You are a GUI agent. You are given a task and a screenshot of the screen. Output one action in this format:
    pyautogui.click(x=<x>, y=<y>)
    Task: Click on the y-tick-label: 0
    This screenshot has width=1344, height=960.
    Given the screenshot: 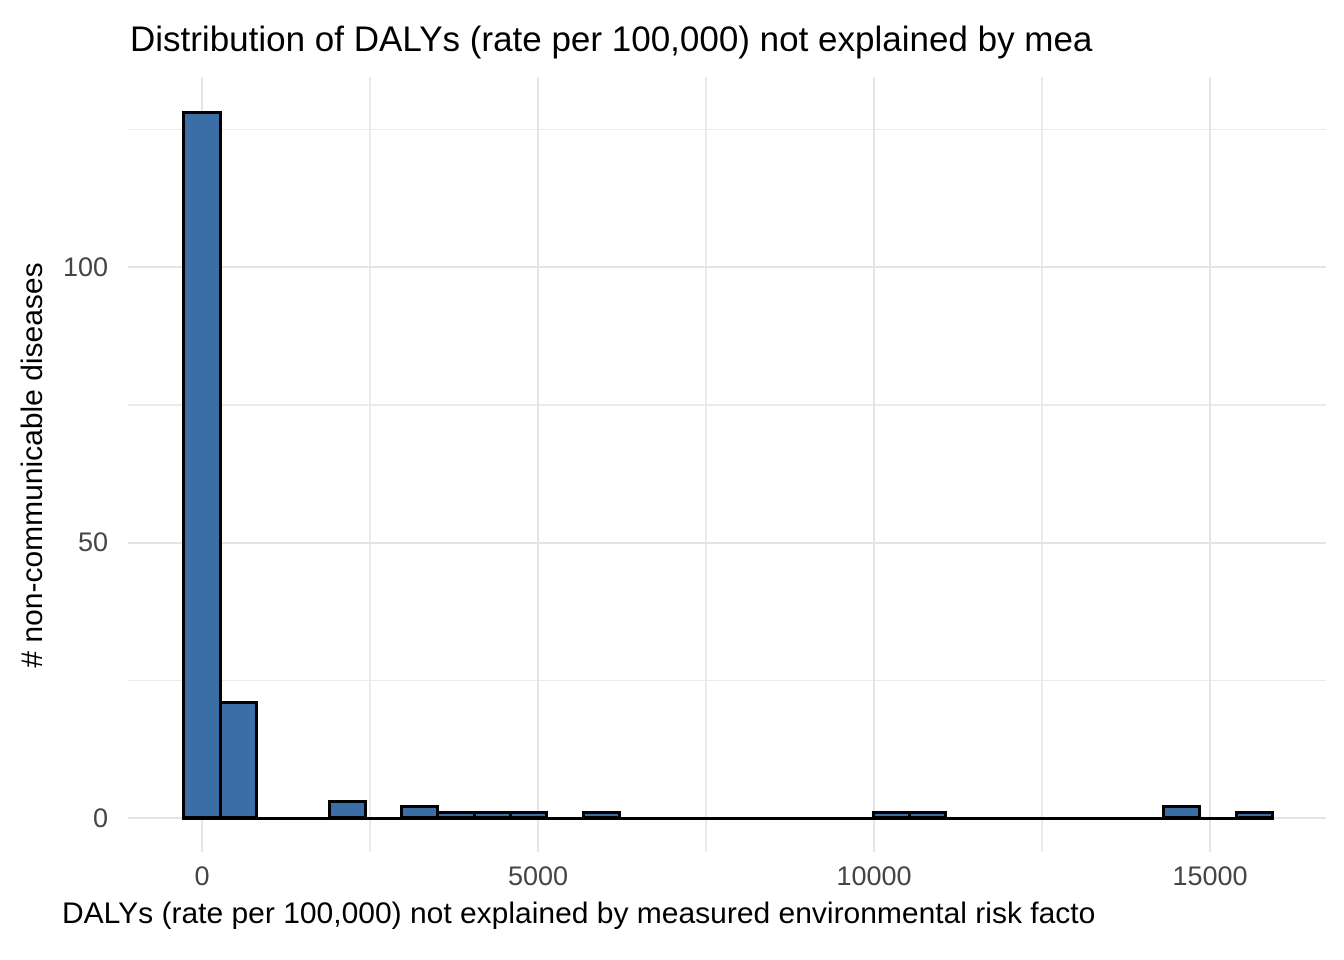 What is the action you would take?
    pyautogui.click(x=100, y=817)
    